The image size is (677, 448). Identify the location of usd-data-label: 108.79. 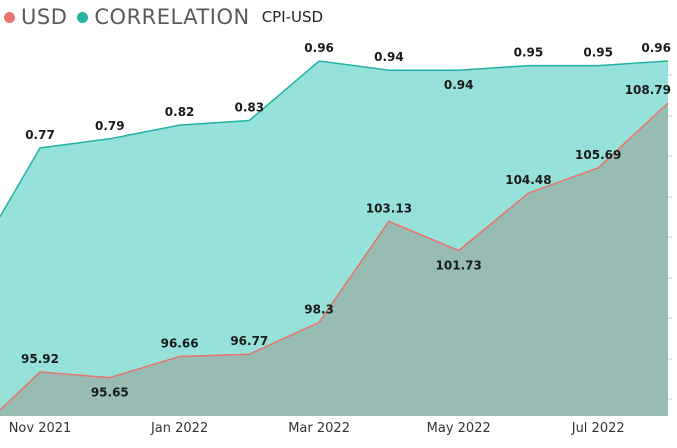
(648, 90).